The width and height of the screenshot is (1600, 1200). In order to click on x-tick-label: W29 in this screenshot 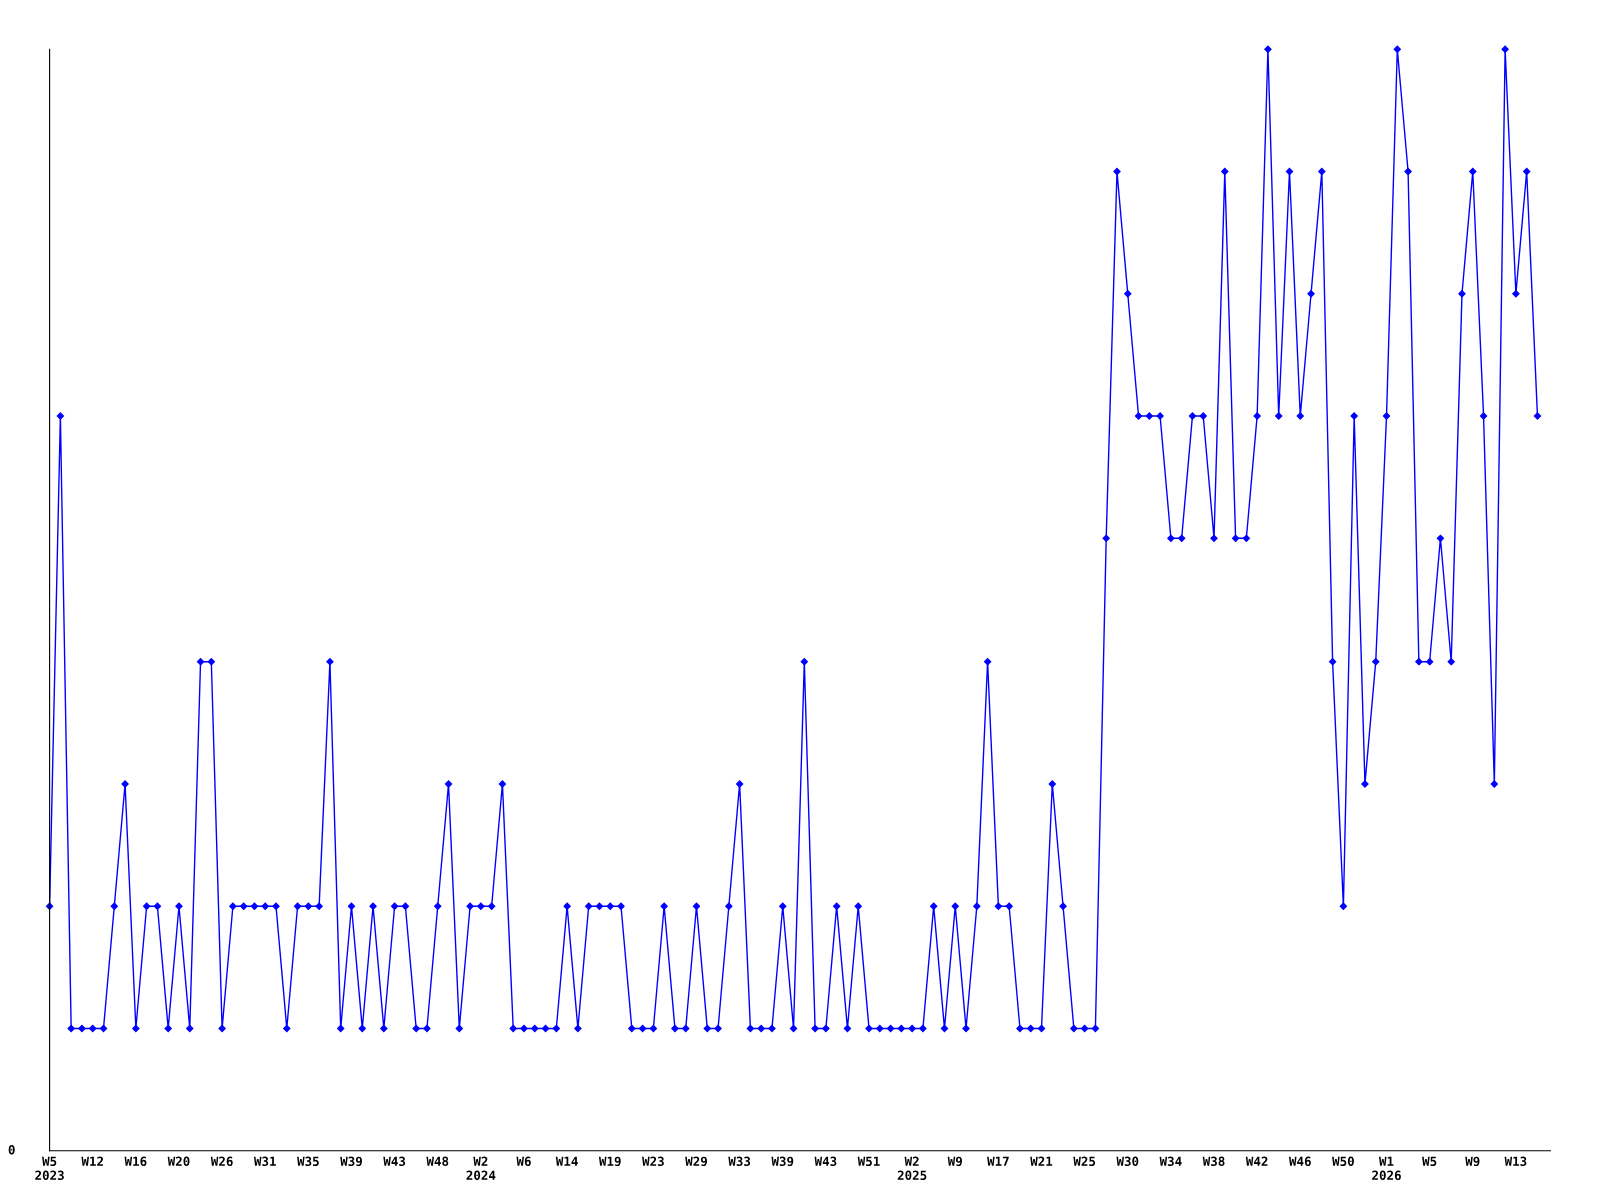, I will do `click(696, 1161)`.